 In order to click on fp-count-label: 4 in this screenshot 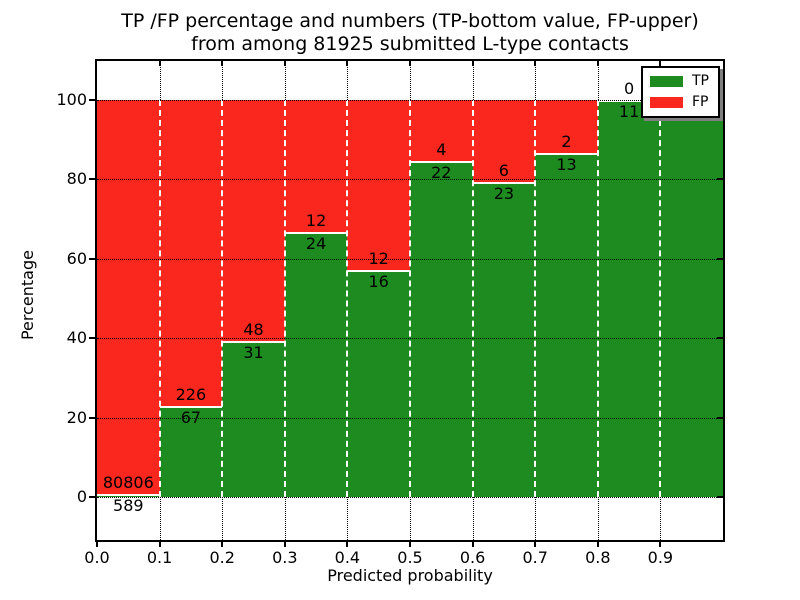, I will do `click(441, 150)`.